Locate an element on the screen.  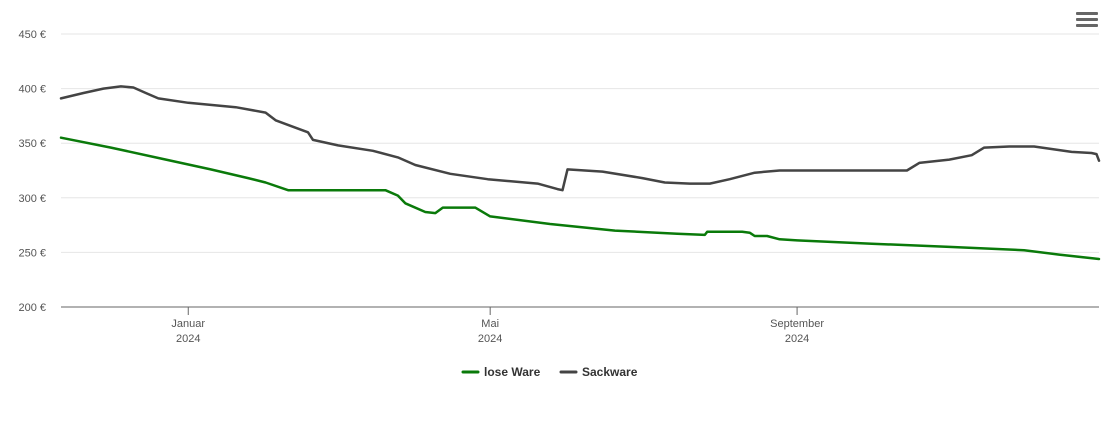
hamburger-menu-icon is located at coordinates (1087, 22).